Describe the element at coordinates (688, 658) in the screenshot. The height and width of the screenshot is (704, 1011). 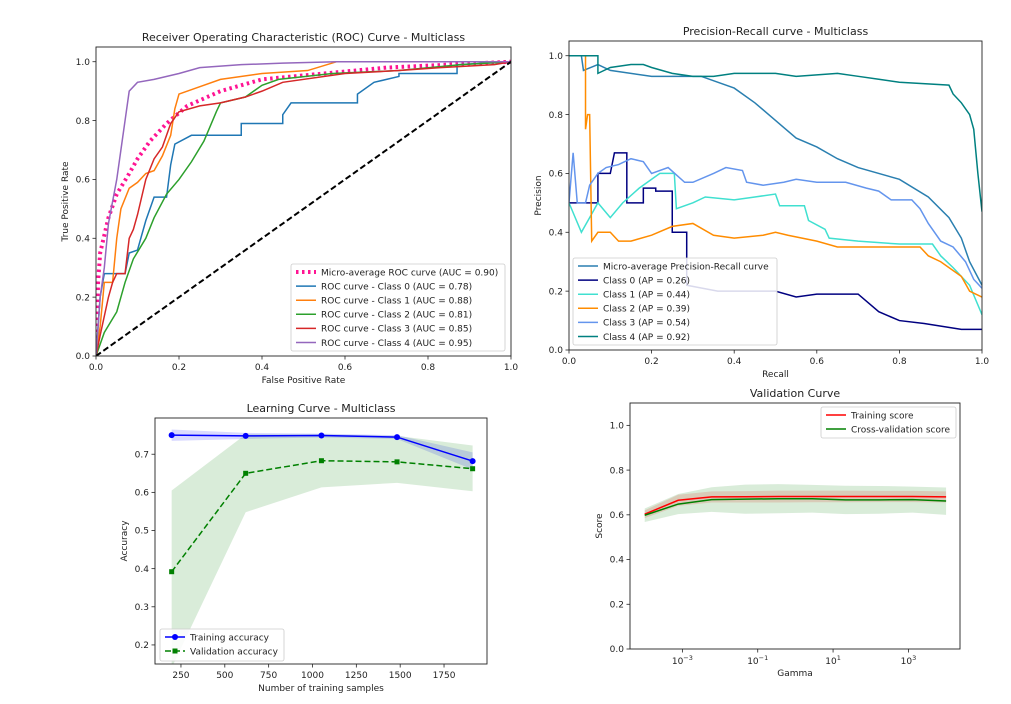
I see `x-tick-exponent: −3` at that location.